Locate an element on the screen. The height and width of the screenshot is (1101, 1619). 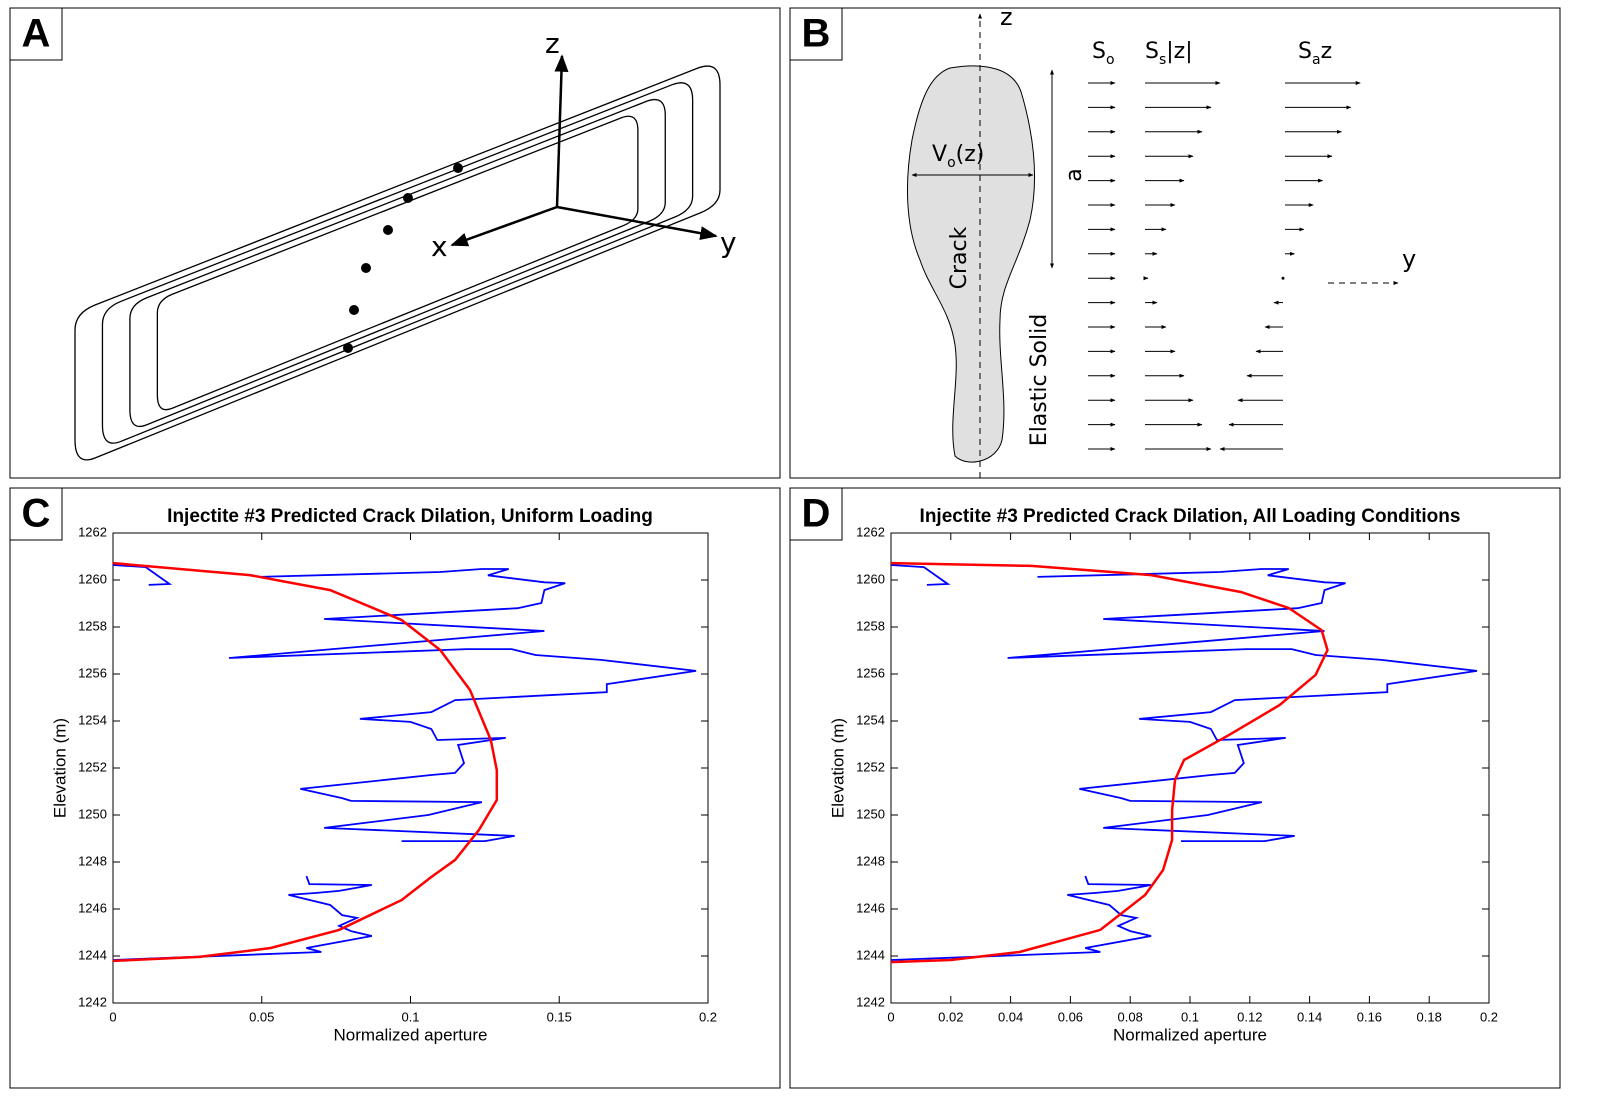
column-label: Ss|z| is located at coordinates (1169, 53).